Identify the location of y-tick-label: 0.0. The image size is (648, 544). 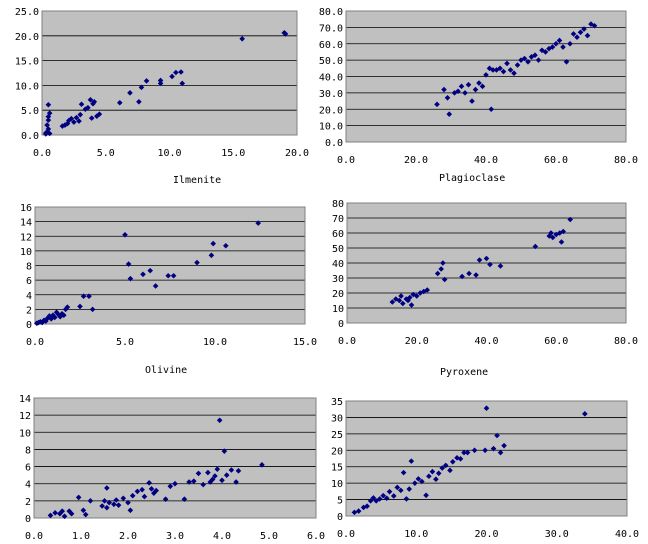
(30, 136).